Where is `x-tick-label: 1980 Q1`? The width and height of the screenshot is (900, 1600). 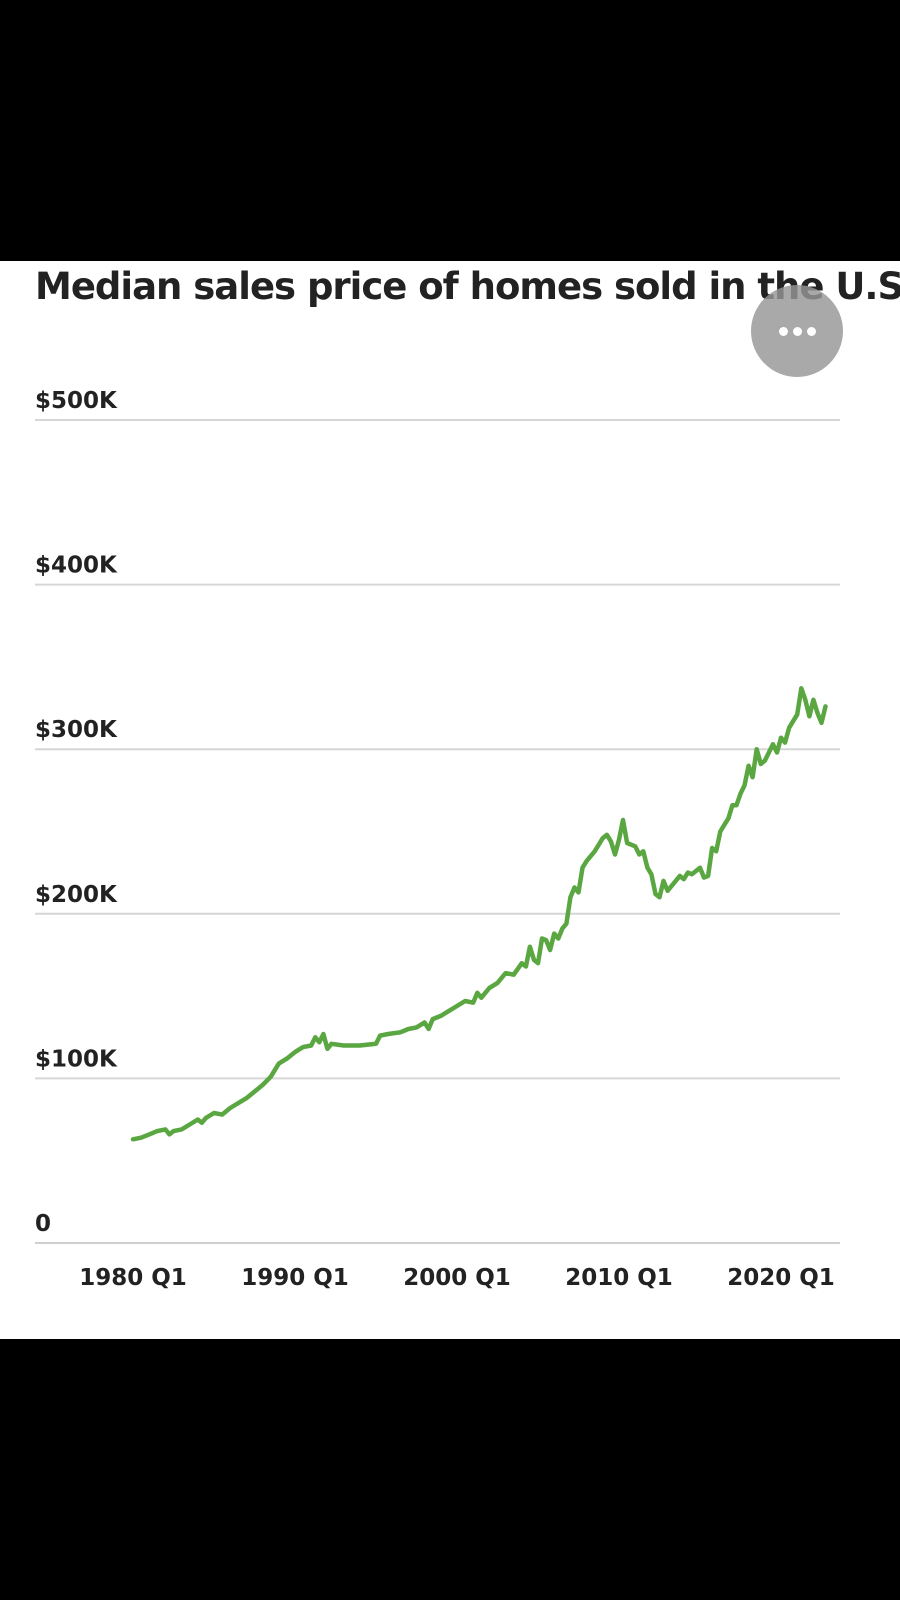 x-tick-label: 1980 Q1 is located at coordinates (133, 1278).